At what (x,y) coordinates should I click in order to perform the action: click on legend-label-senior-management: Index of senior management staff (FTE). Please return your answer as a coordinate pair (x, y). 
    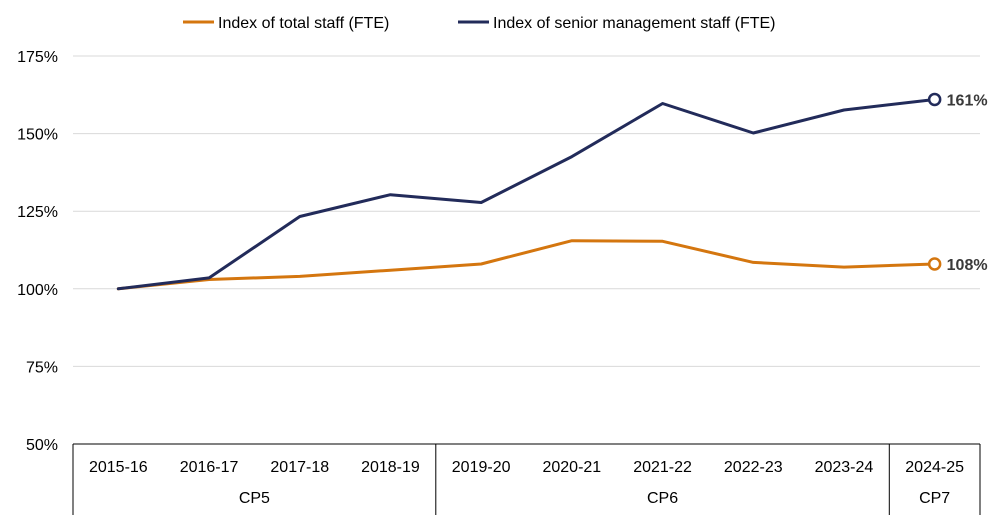
    Looking at the image, I should click on (634, 23).